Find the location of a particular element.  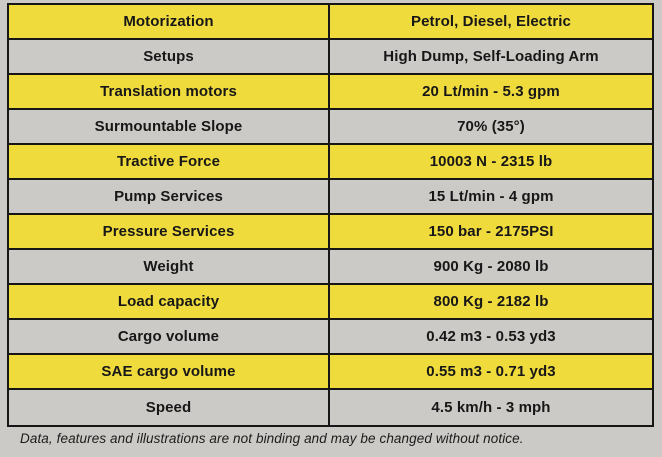

spec-label: Motorization is located at coordinates (169, 21).